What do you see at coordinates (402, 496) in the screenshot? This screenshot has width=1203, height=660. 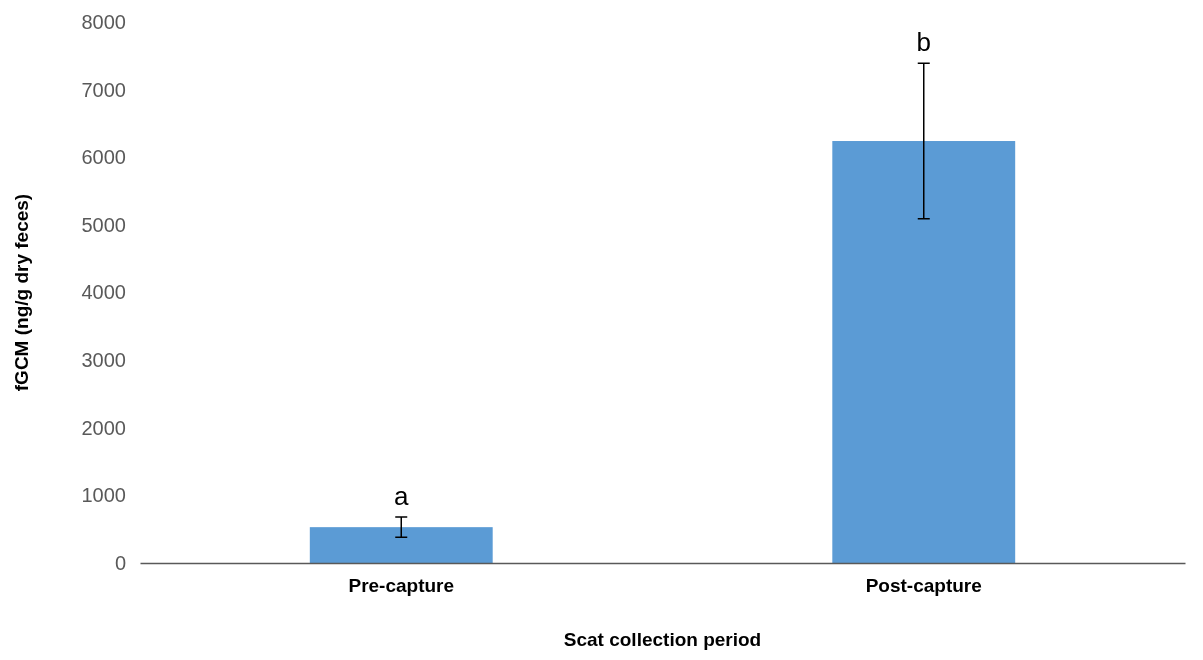 I see `annotation: a` at bounding box center [402, 496].